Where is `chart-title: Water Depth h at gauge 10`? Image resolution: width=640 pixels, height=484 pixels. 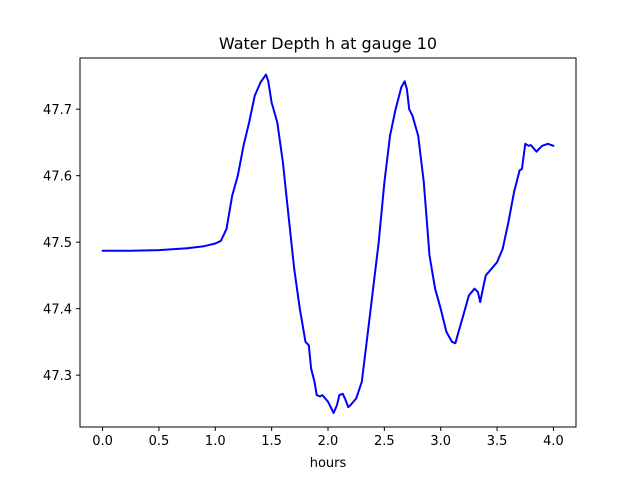 chart-title: Water Depth h at gauge 10 is located at coordinates (328, 43).